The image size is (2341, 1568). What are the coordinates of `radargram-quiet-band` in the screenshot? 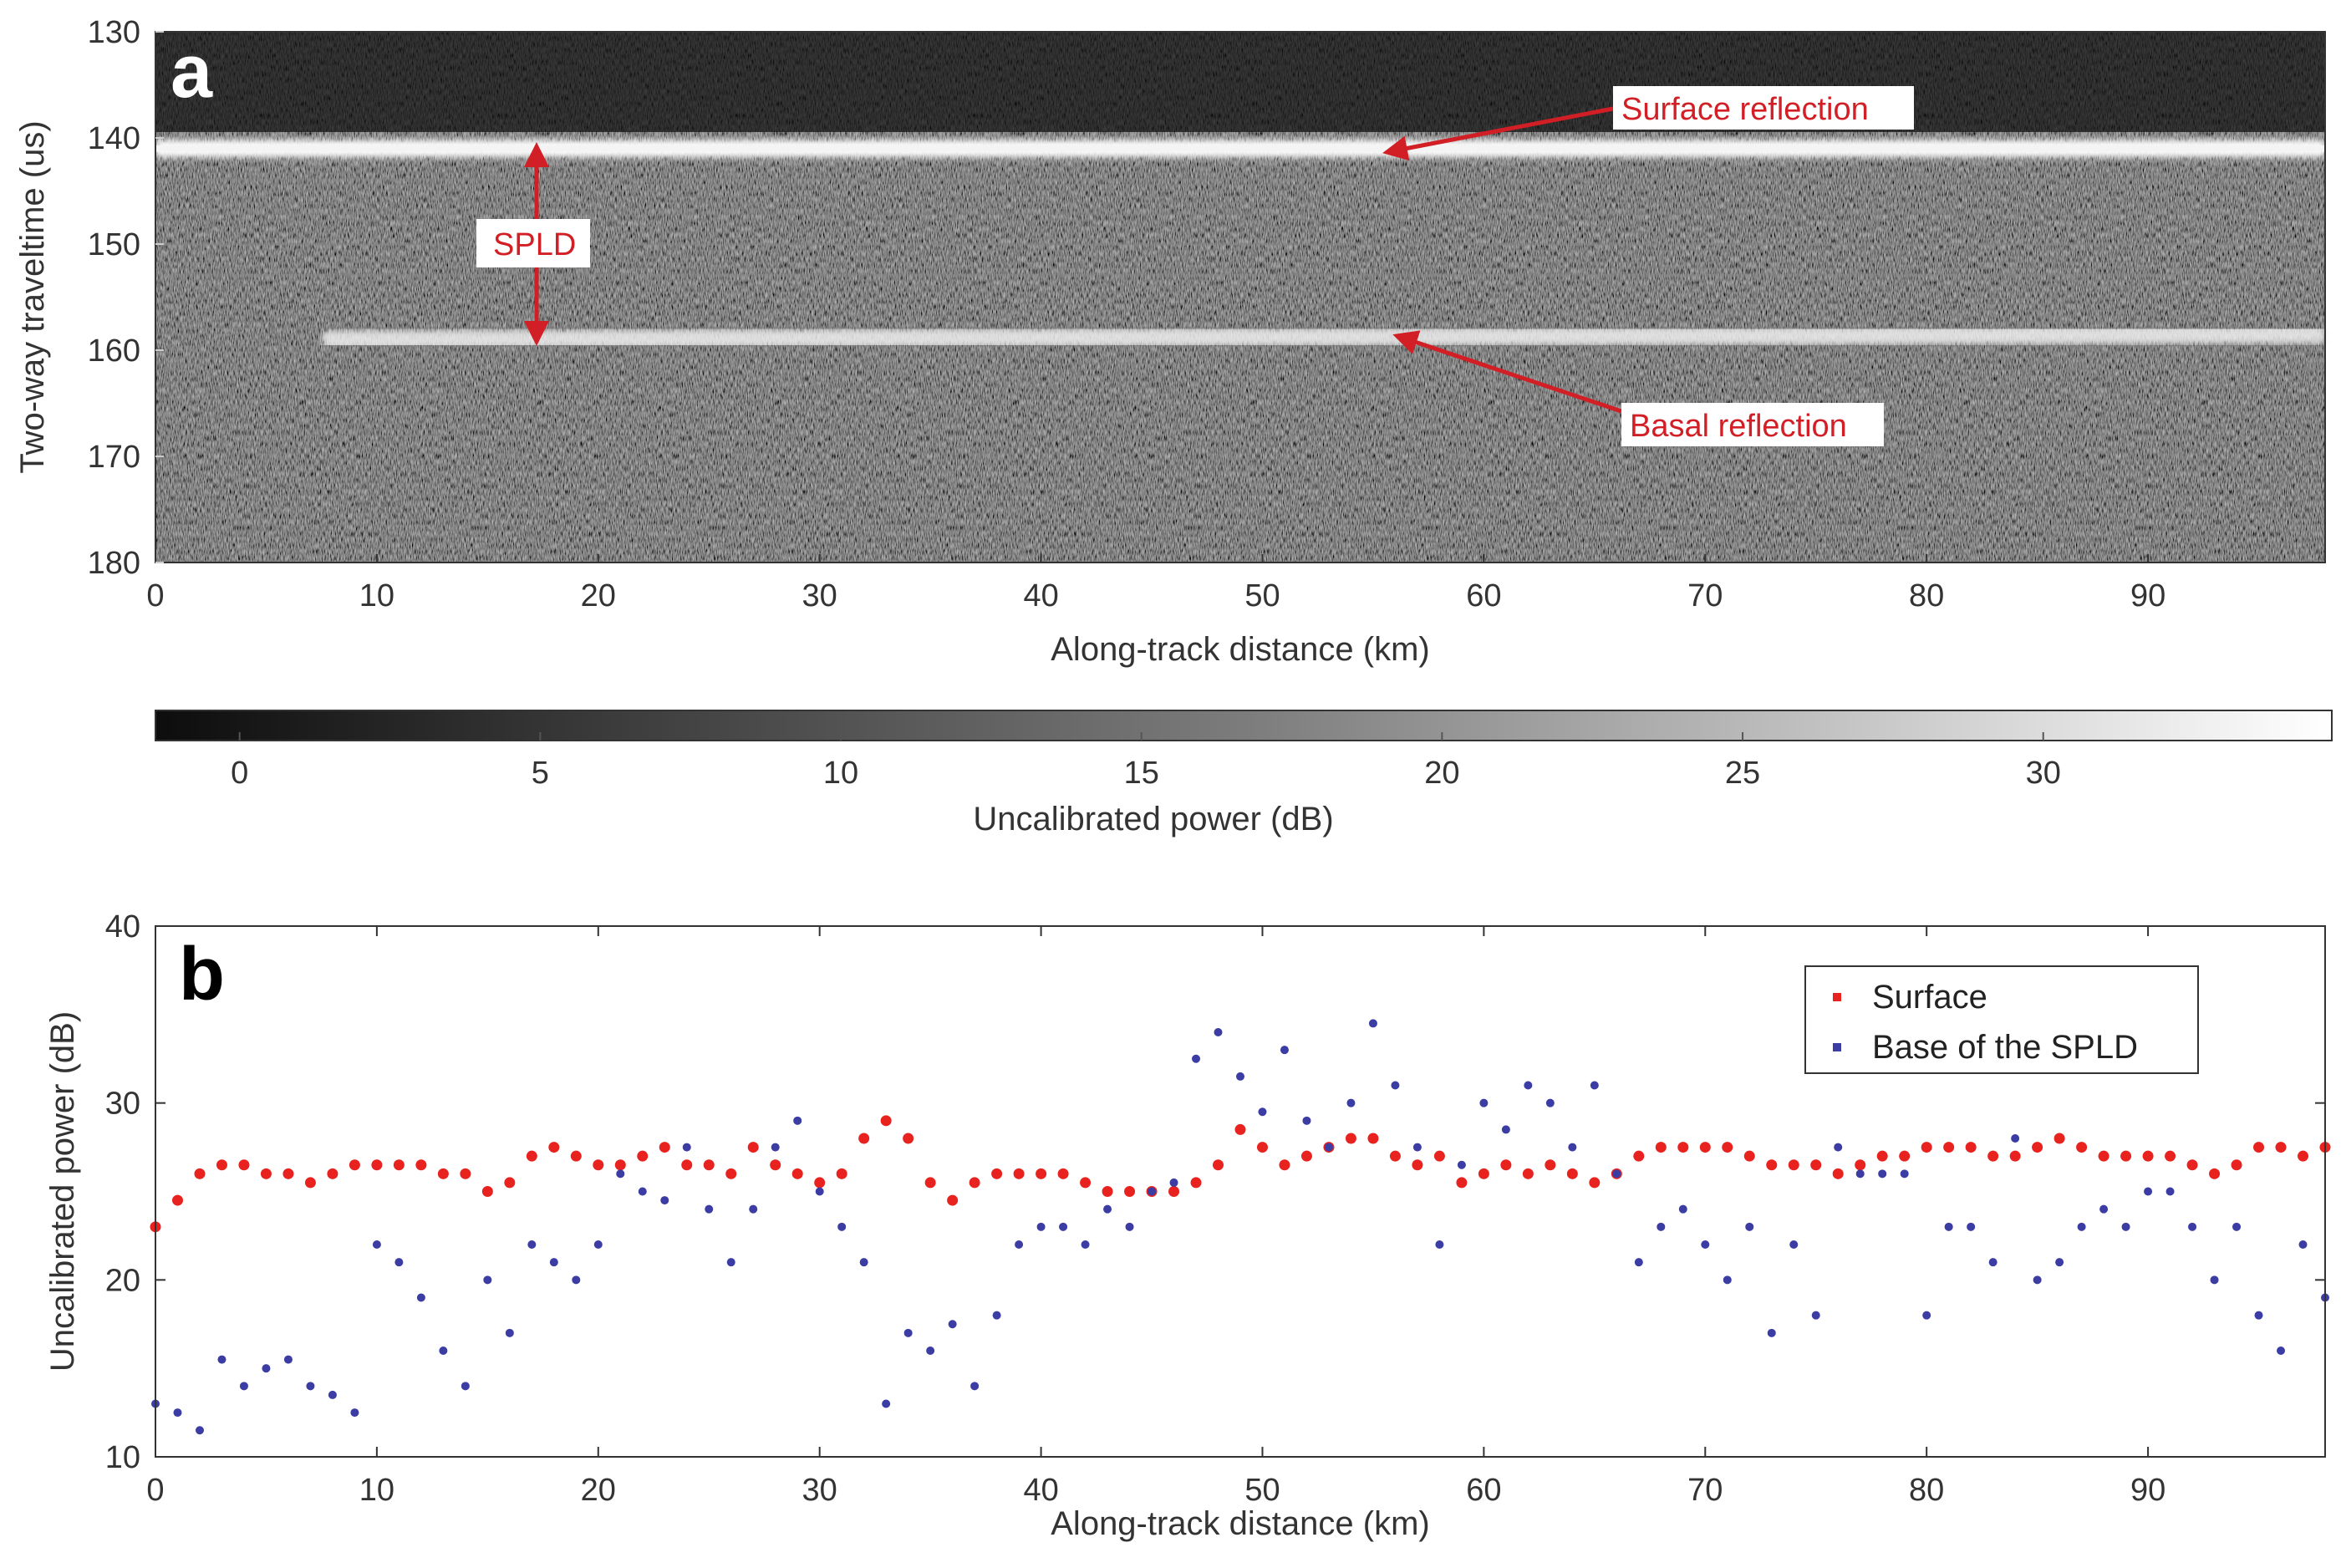 It's located at (1240, 82).